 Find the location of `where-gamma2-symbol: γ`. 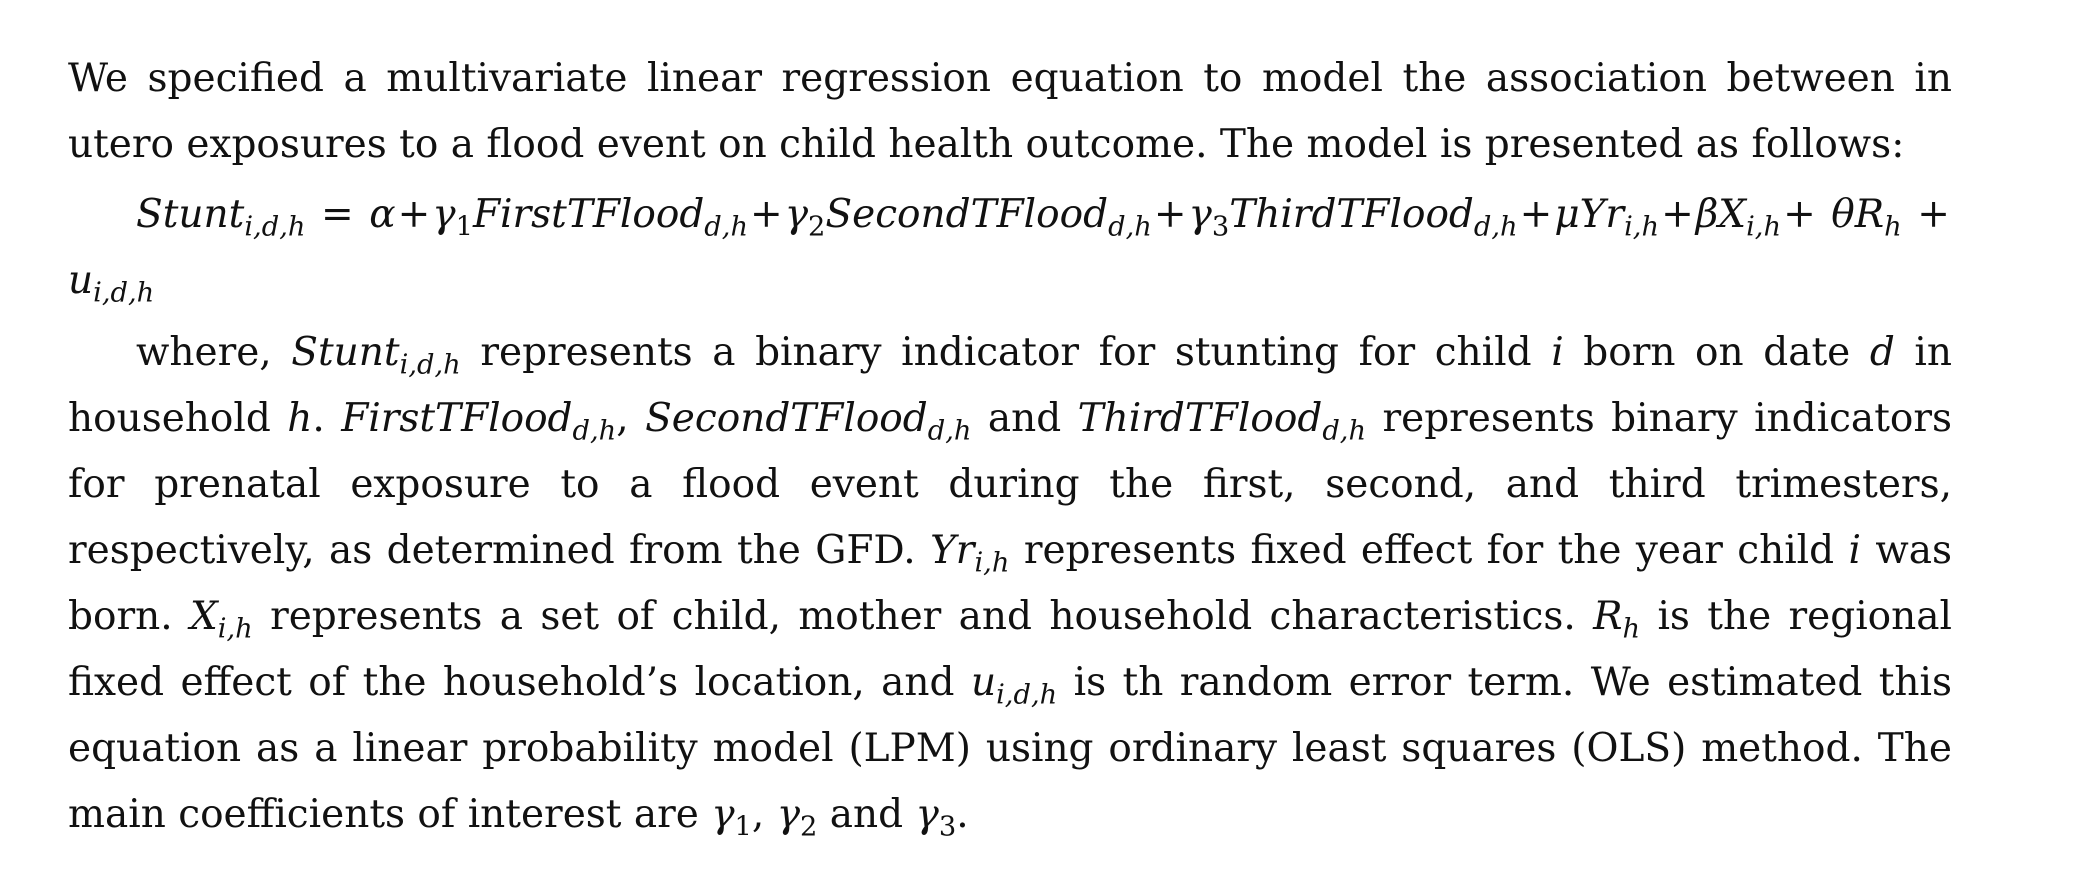

where-gamma2-symbol: γ is located at coordinates (788, 814).